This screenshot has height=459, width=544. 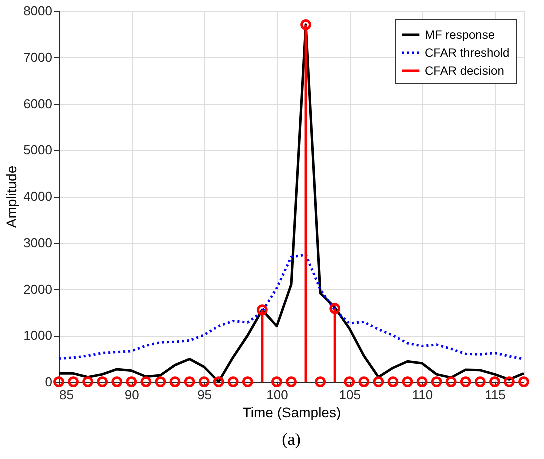 I want to click on y-axis-title: Amplitude, so click(x=12, y=197).